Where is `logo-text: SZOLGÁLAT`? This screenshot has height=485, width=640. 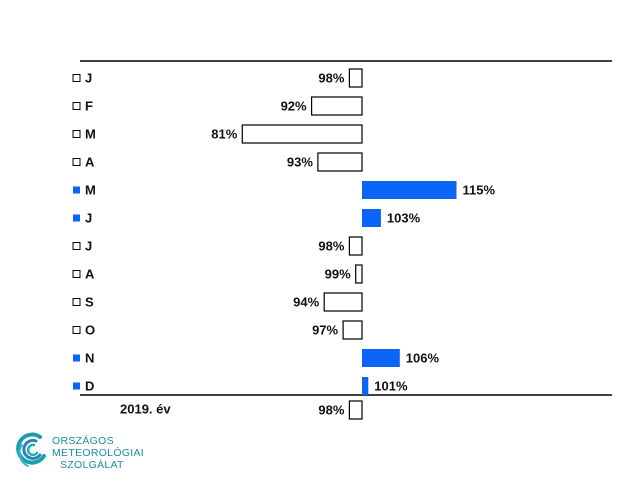 logo-text: SZOLGÁLAT is located at coordinates (92, 464).